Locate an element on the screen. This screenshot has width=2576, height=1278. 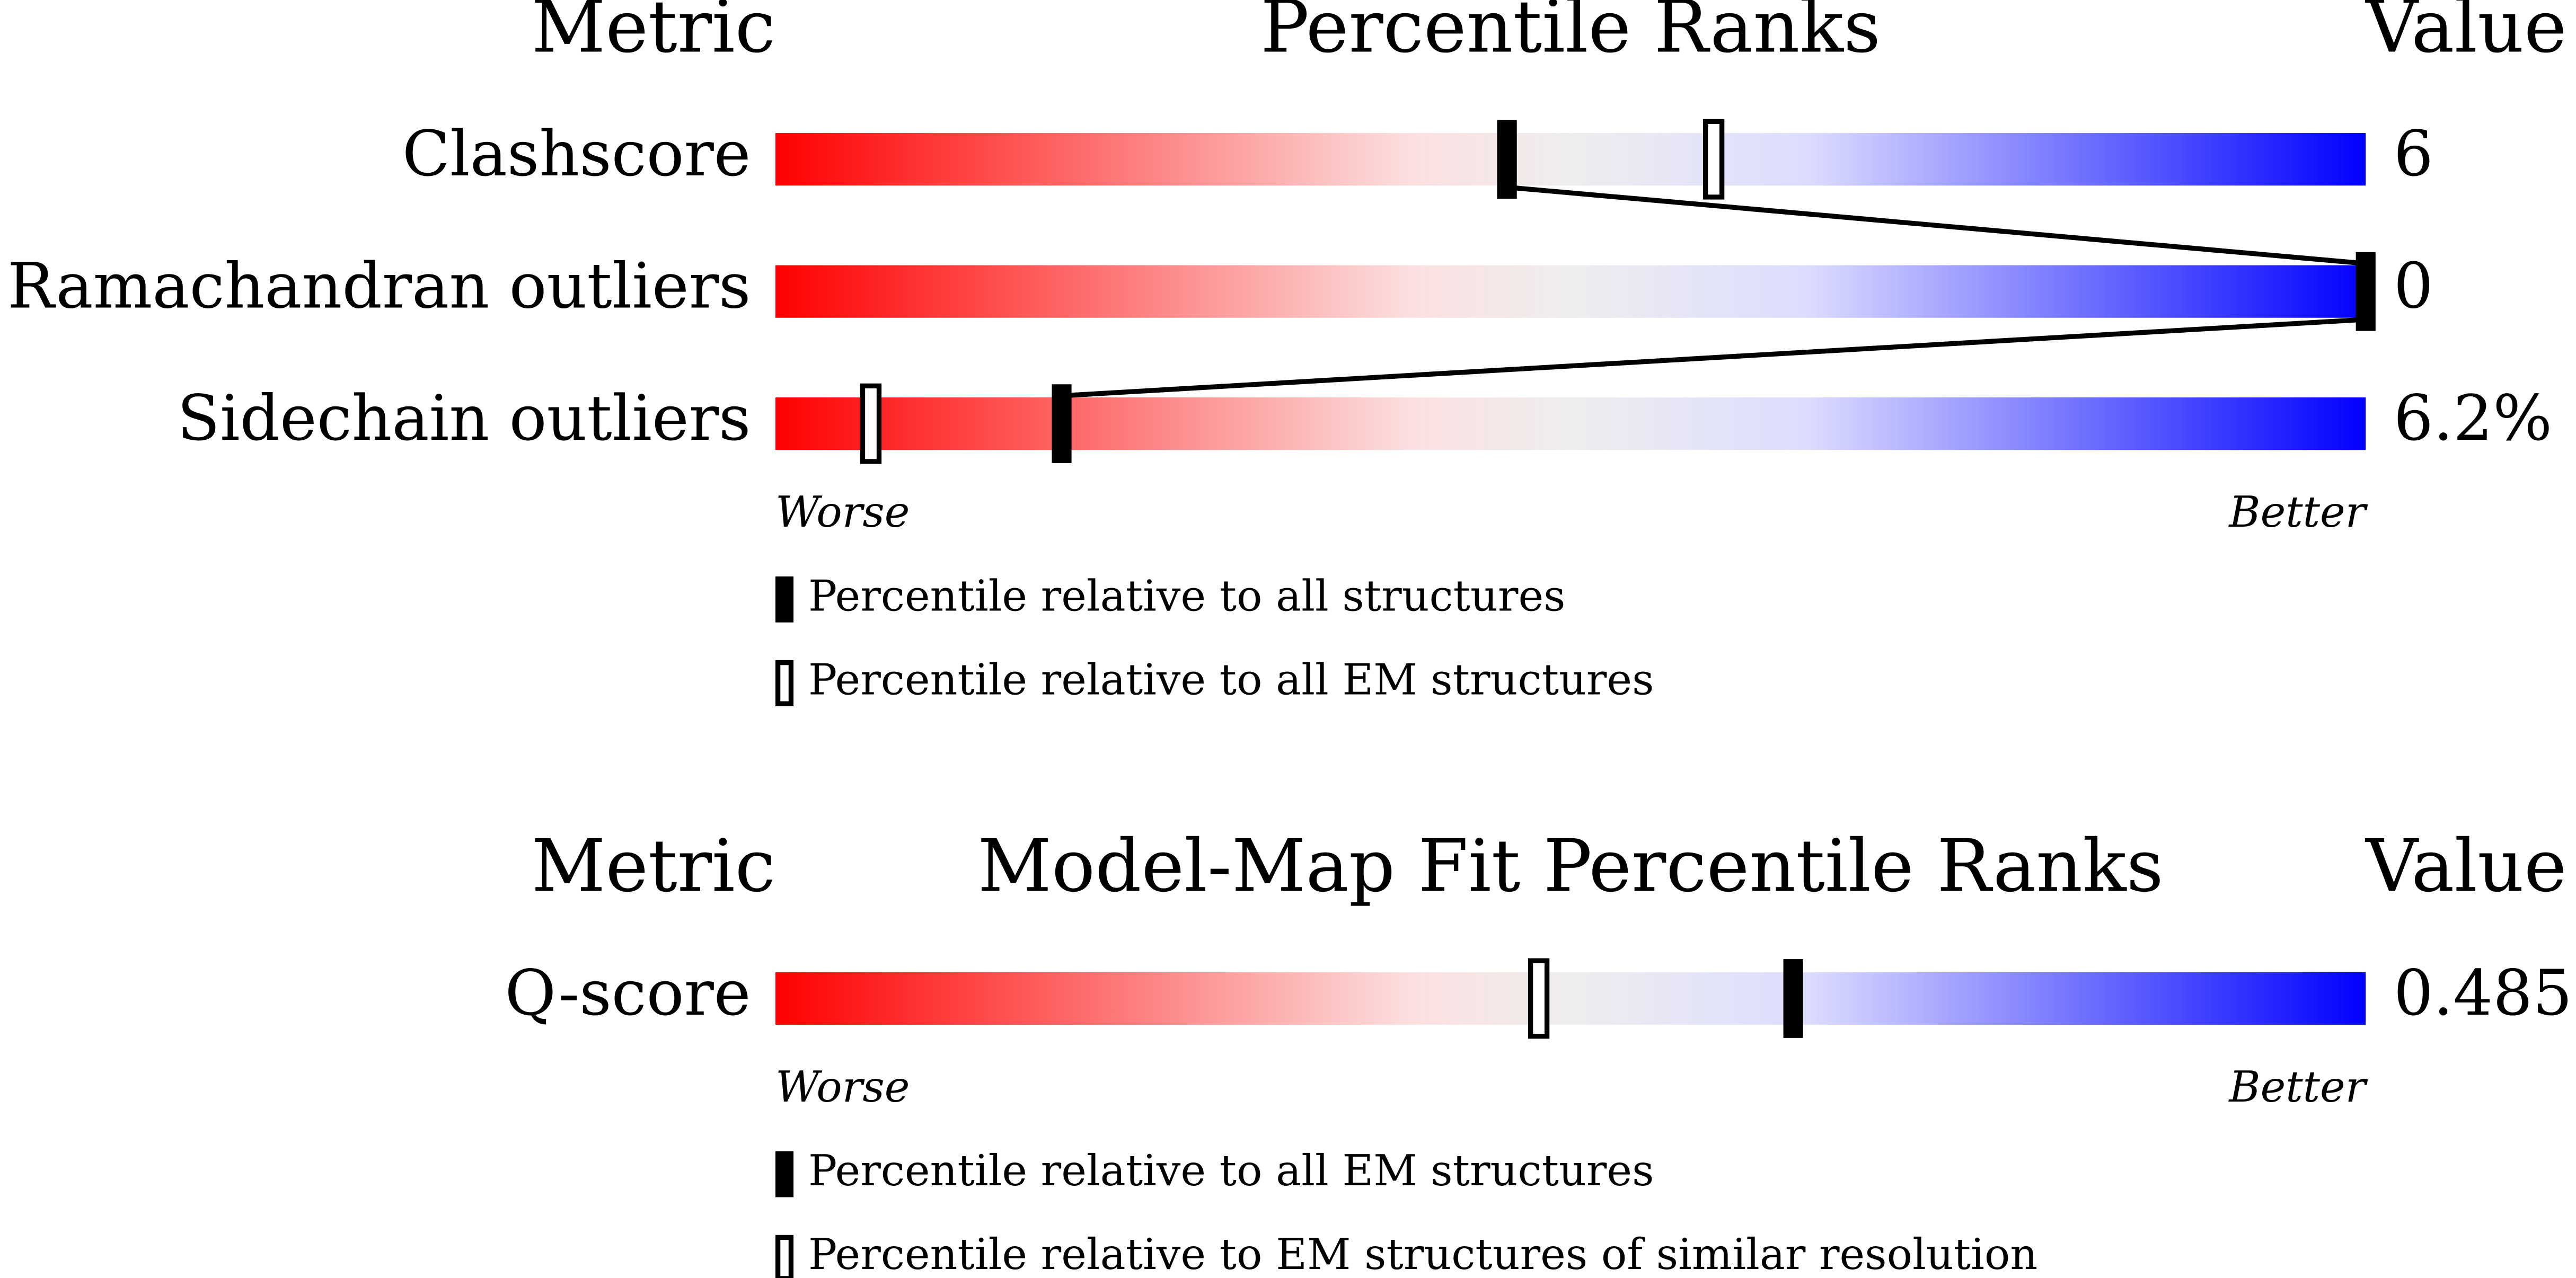
metric-value: 0.485 is located at coordinates (2483, 993).